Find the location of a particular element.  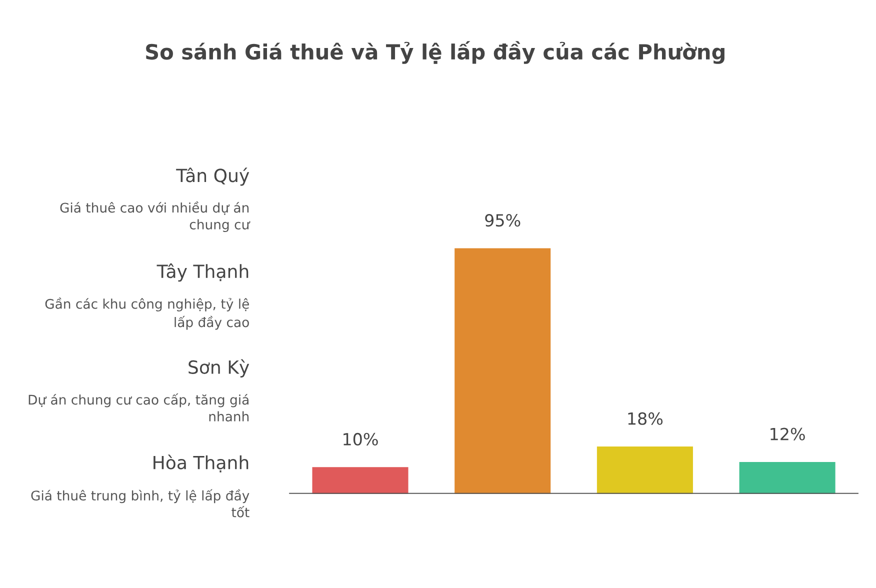

chart-title: So sánh Giá thuê và Tỷ lệ lấp đầy của các Phường is located at coordinates (435, 52).